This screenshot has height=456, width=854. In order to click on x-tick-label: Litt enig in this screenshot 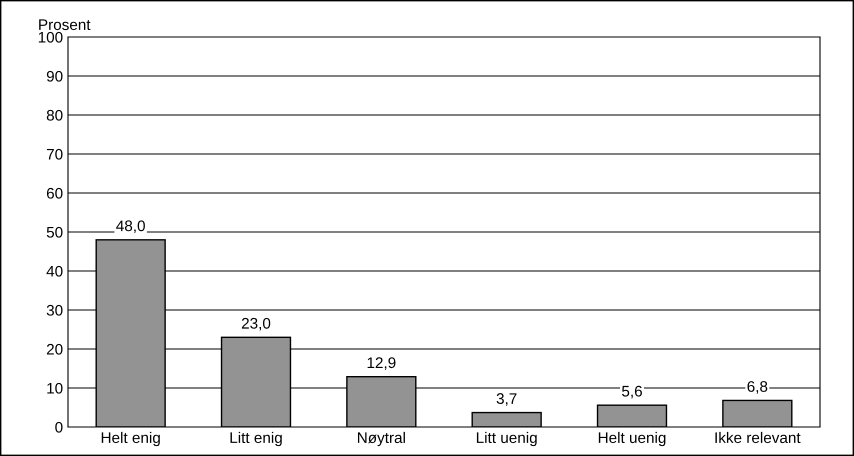, I will do `click(256, 439)`.